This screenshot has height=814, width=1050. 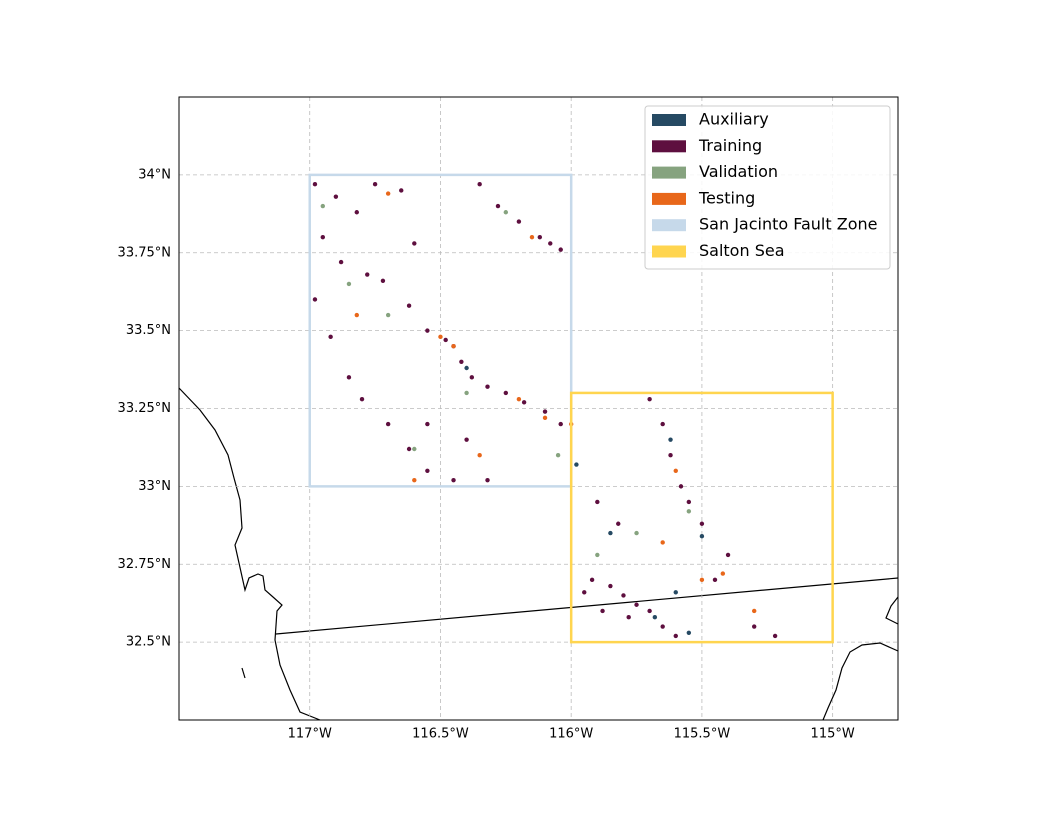 I want to click on coastline-us, so click(x=249, y=554).